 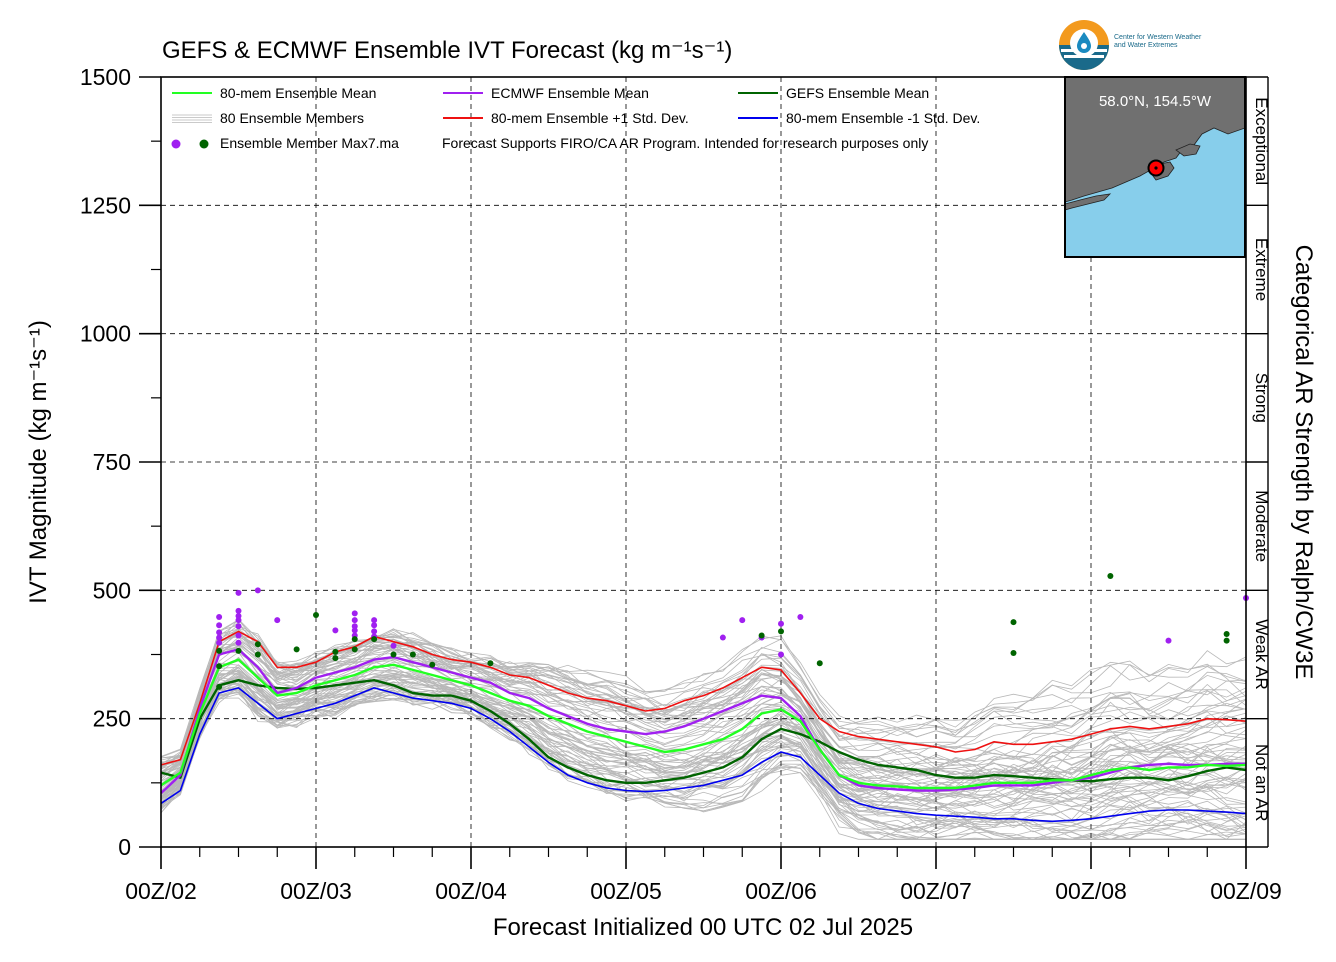 What do you see at coordinates (570, 93) in the screenshot?
I see `legend-label: ECMWF Ensemble Mean` at bounding box center [570, 93].